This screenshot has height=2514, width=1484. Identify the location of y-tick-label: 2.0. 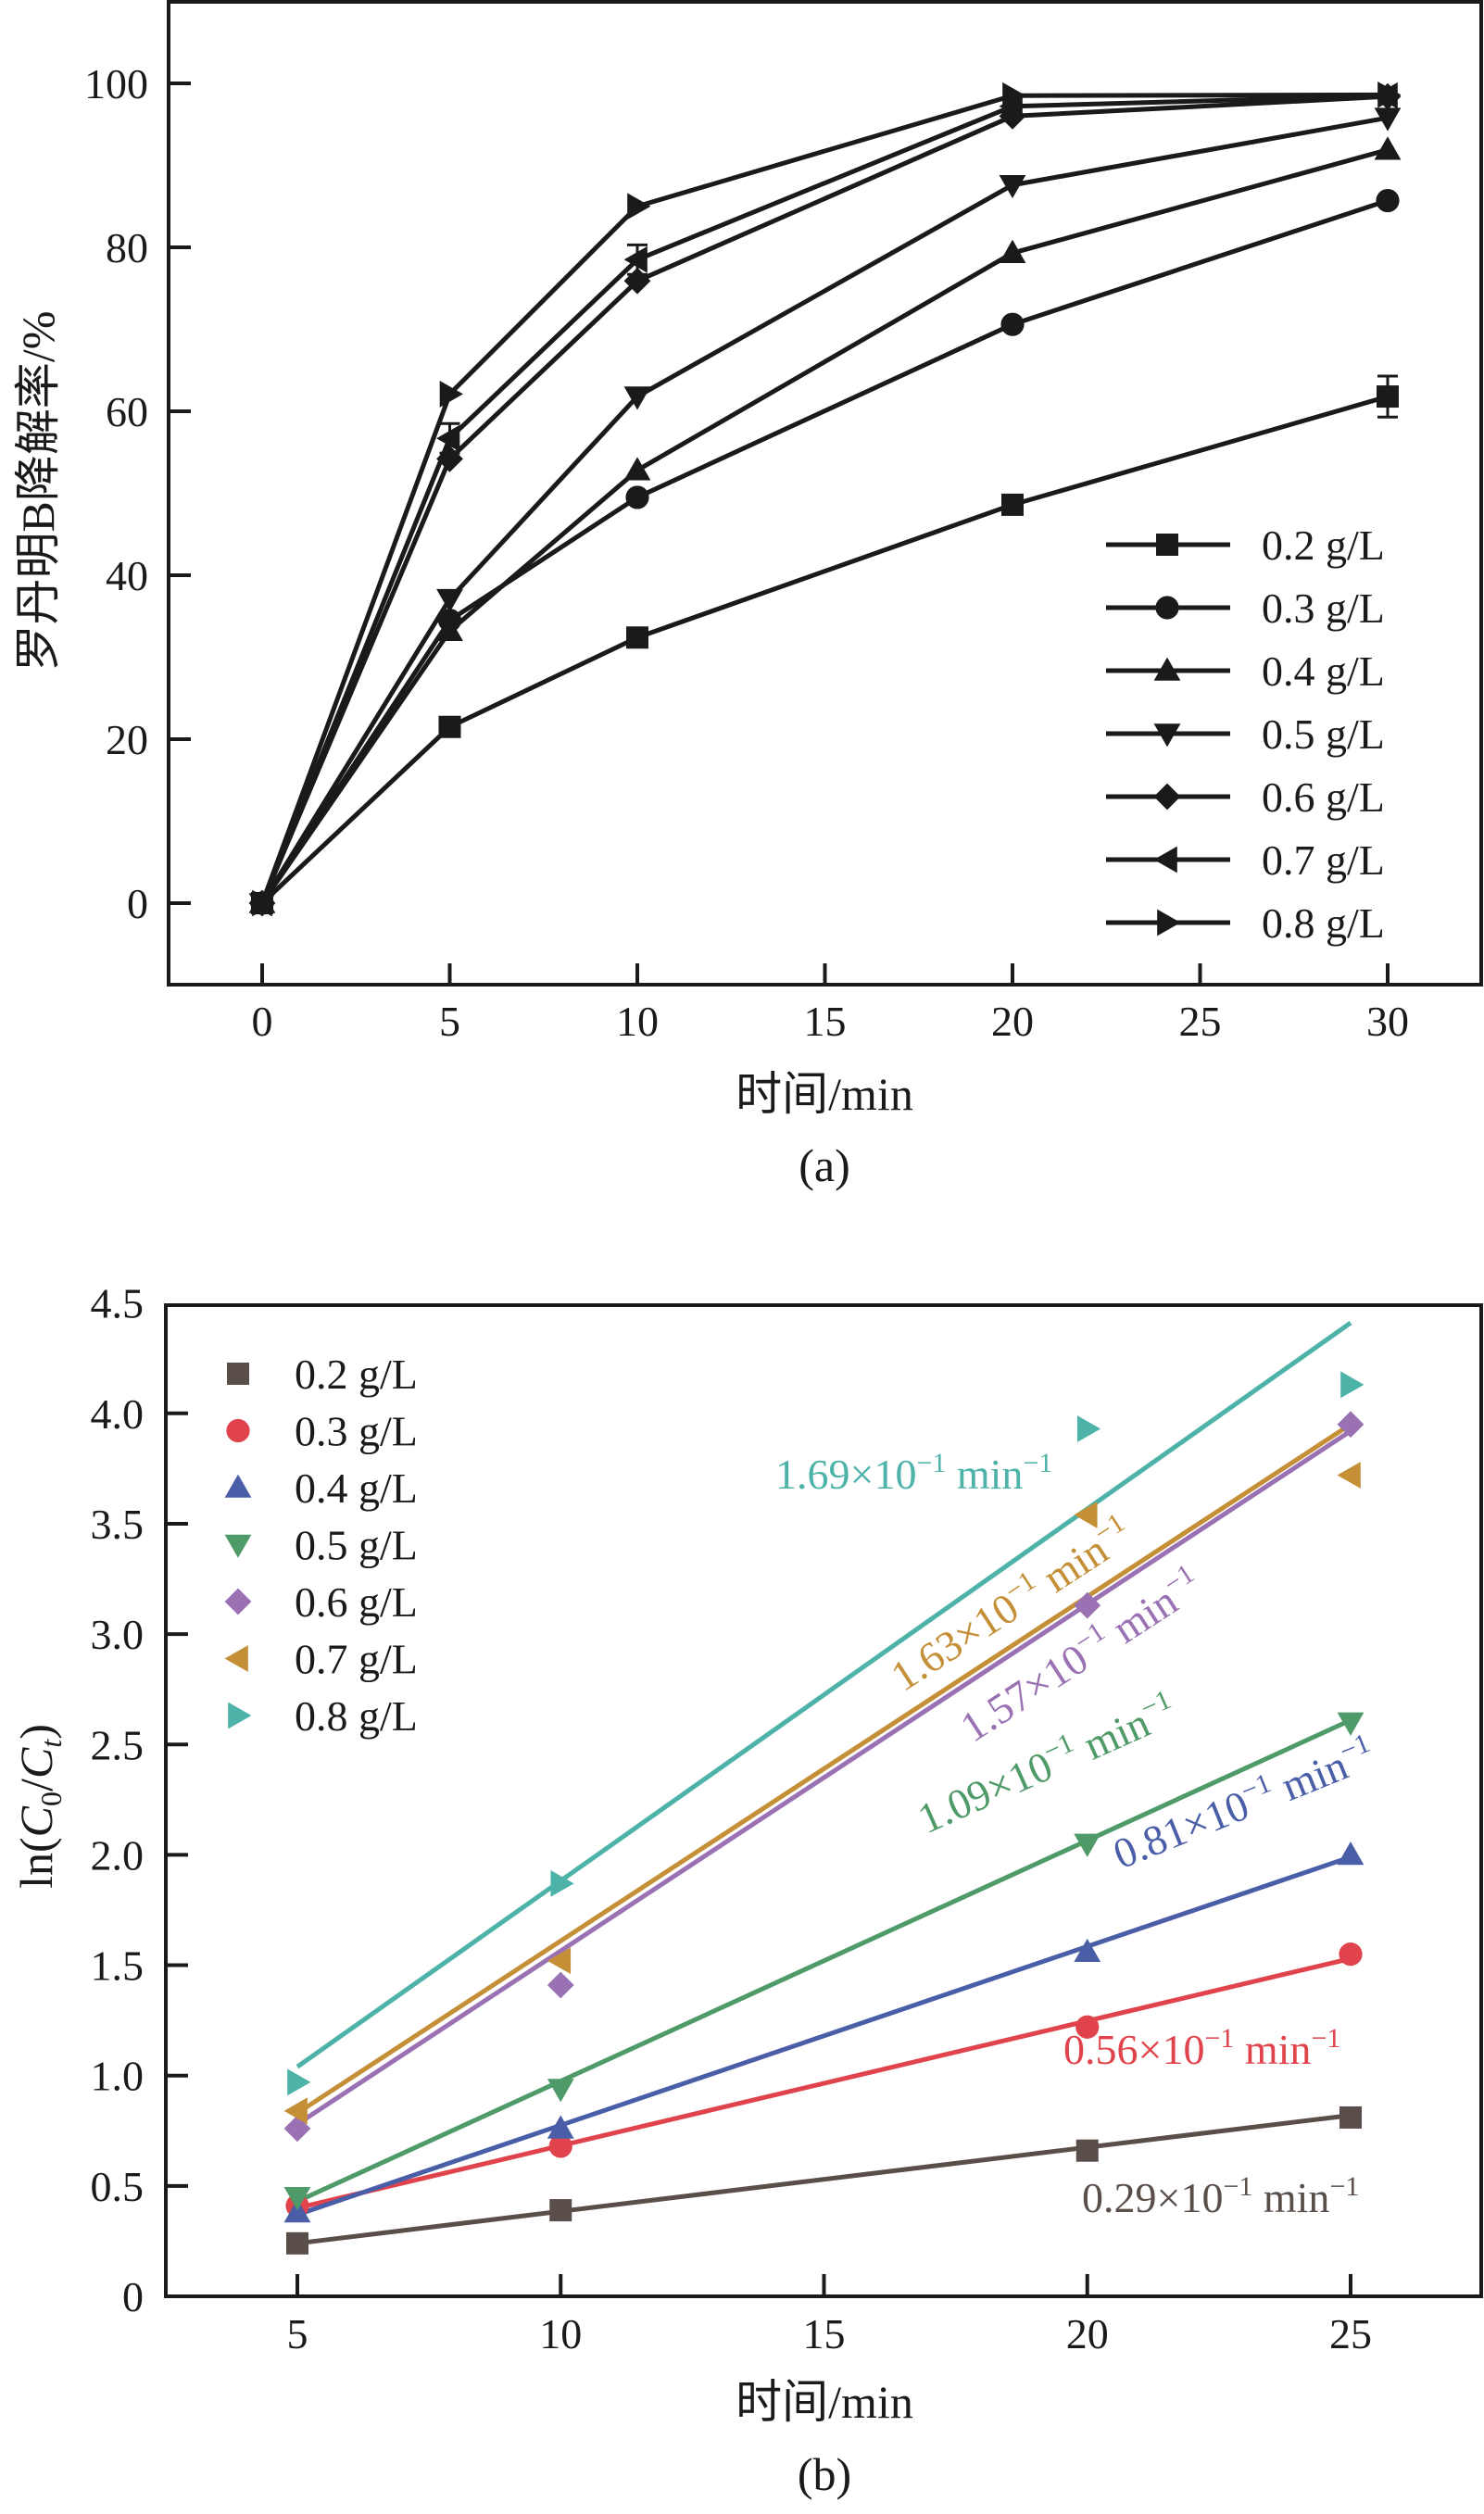
(118, 1855).